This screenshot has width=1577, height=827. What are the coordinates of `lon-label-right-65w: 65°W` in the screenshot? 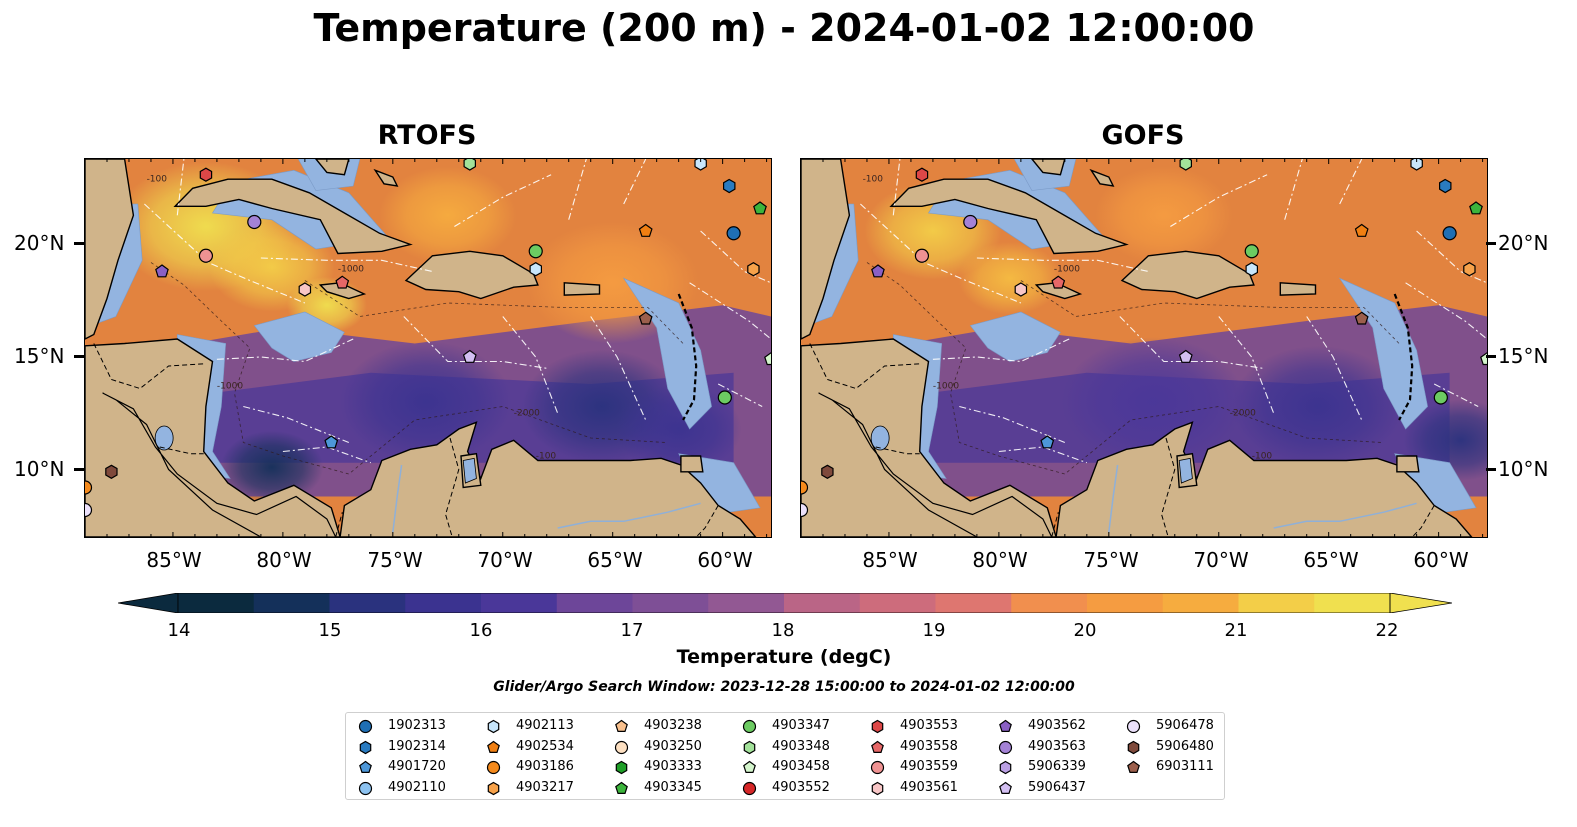 It's located at (1331, 560).